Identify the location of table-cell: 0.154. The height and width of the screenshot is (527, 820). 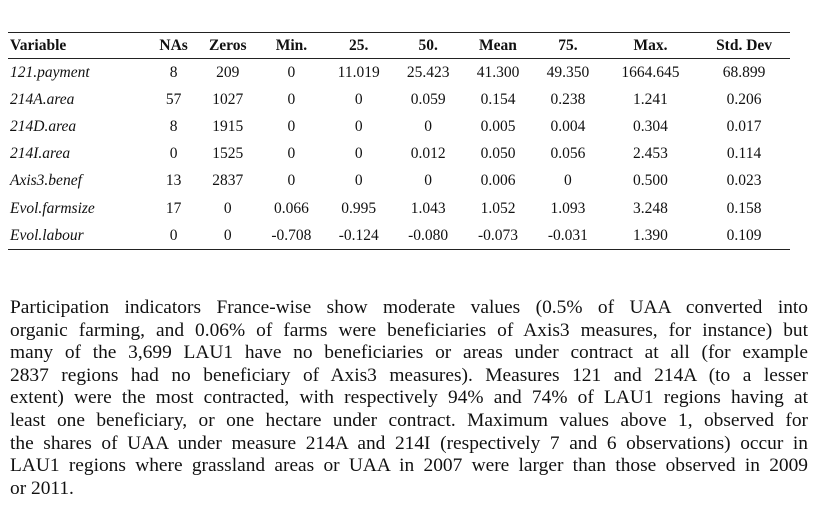
(498, 99).